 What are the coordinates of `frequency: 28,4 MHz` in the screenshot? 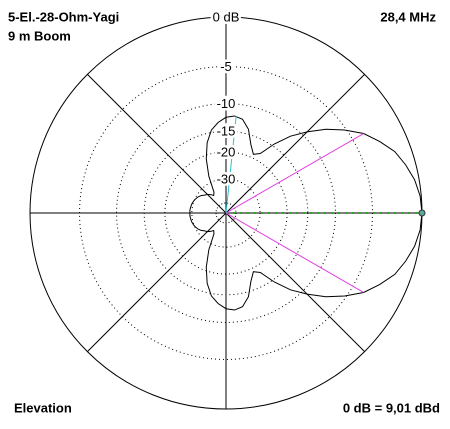 It's located at (408, 16).